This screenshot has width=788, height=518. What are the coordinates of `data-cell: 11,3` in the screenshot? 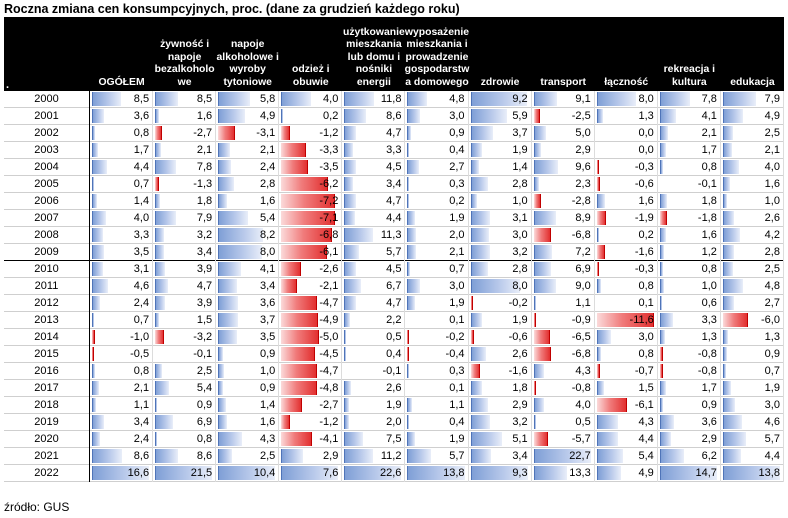 It's located at (374, 235).